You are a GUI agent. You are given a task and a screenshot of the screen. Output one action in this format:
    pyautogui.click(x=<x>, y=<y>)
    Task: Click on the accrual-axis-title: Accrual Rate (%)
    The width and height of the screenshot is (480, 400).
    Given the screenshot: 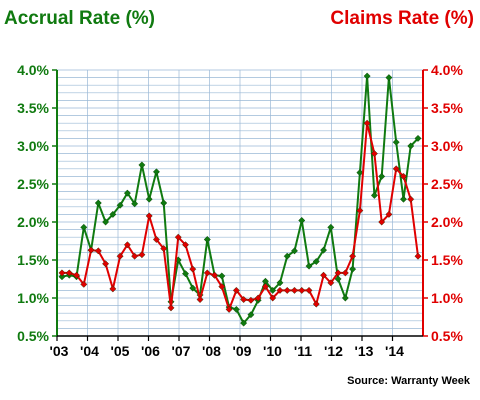 What is the action you would take?
    pyautogui.click(x=79, y=18)
    